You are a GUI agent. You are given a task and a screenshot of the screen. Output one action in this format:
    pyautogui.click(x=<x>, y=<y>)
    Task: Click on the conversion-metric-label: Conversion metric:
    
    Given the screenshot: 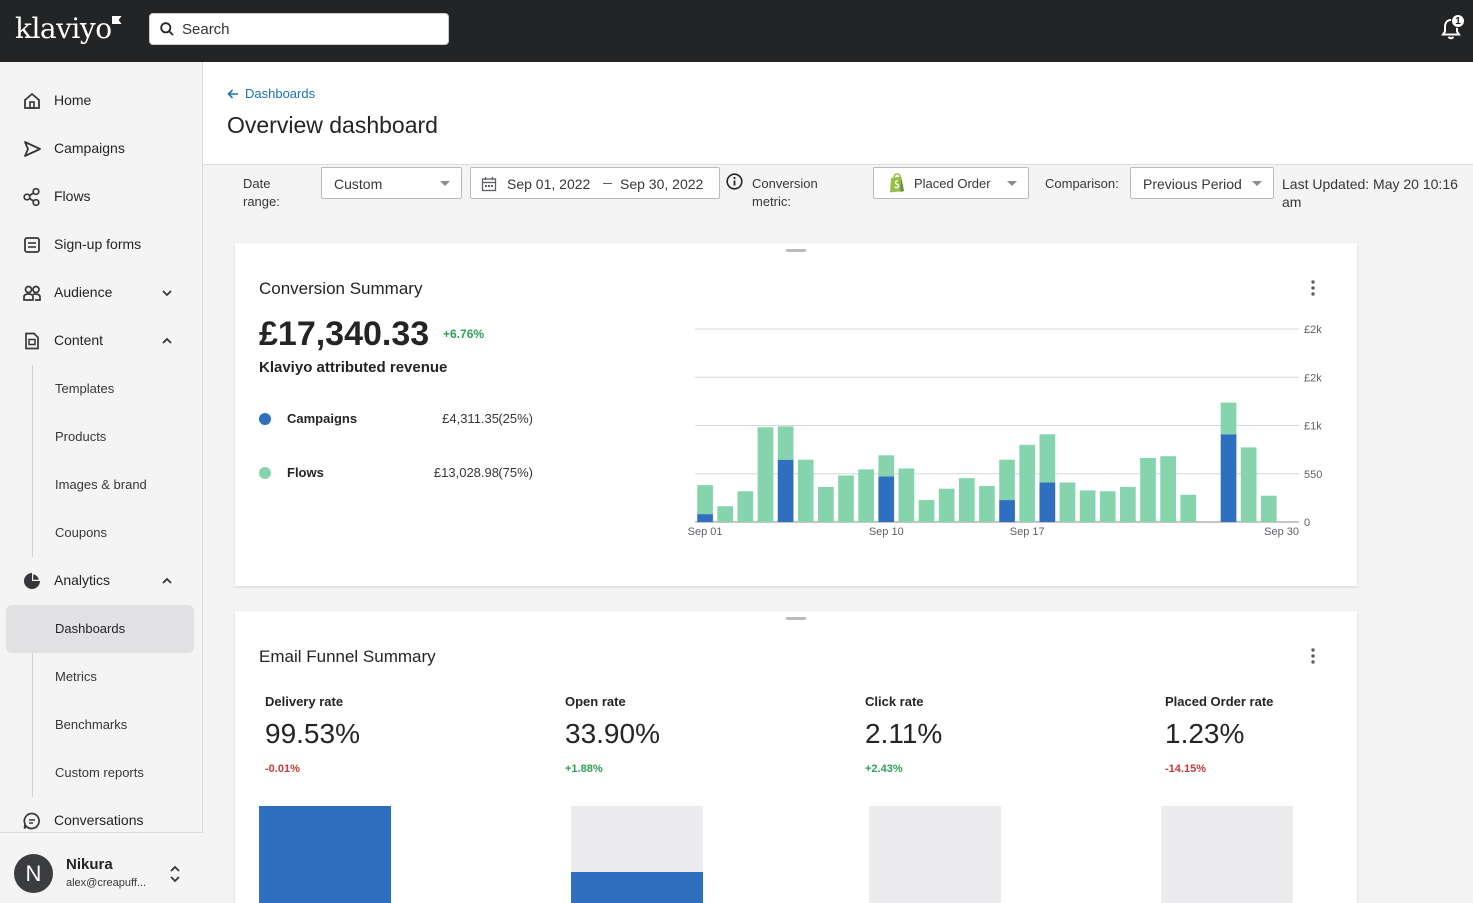 What is the action you would take?
    pyautogui.click(x=785, y=192)
    